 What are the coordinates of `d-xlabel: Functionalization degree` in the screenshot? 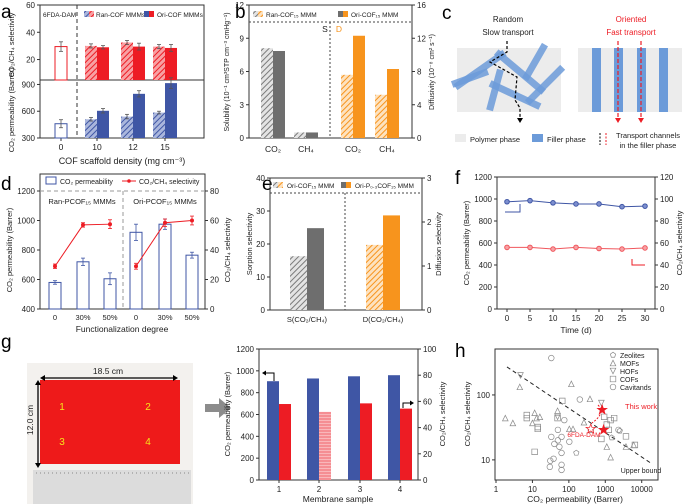 It's located at (122, 329).